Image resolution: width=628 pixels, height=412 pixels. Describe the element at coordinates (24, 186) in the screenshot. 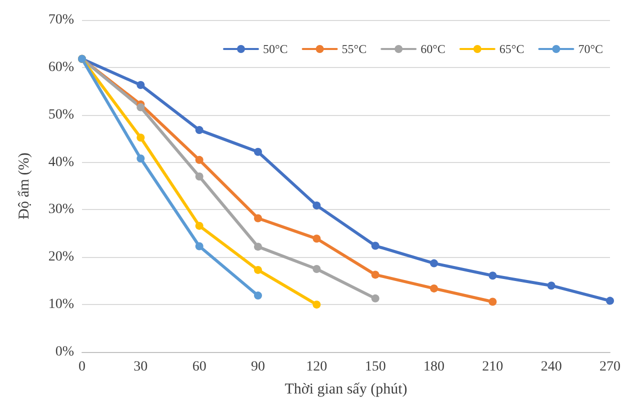

I see `y-axis-title: Độ ẩm (%)` at that location.